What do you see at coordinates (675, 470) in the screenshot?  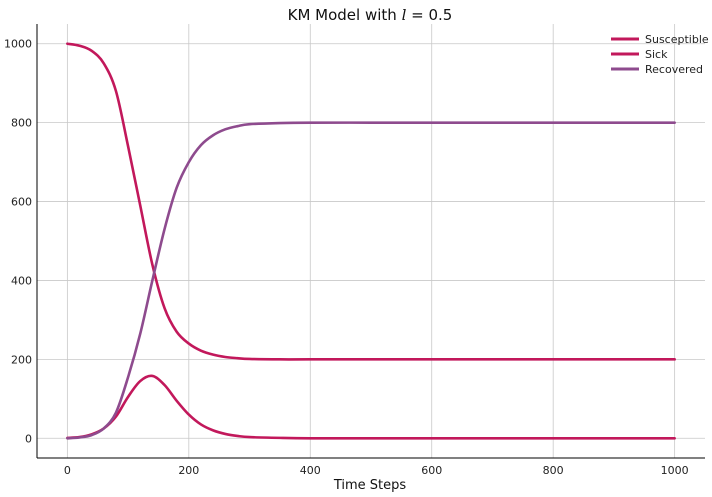 I see `x-tick-label: 1000` at bounding box center [675, 470].